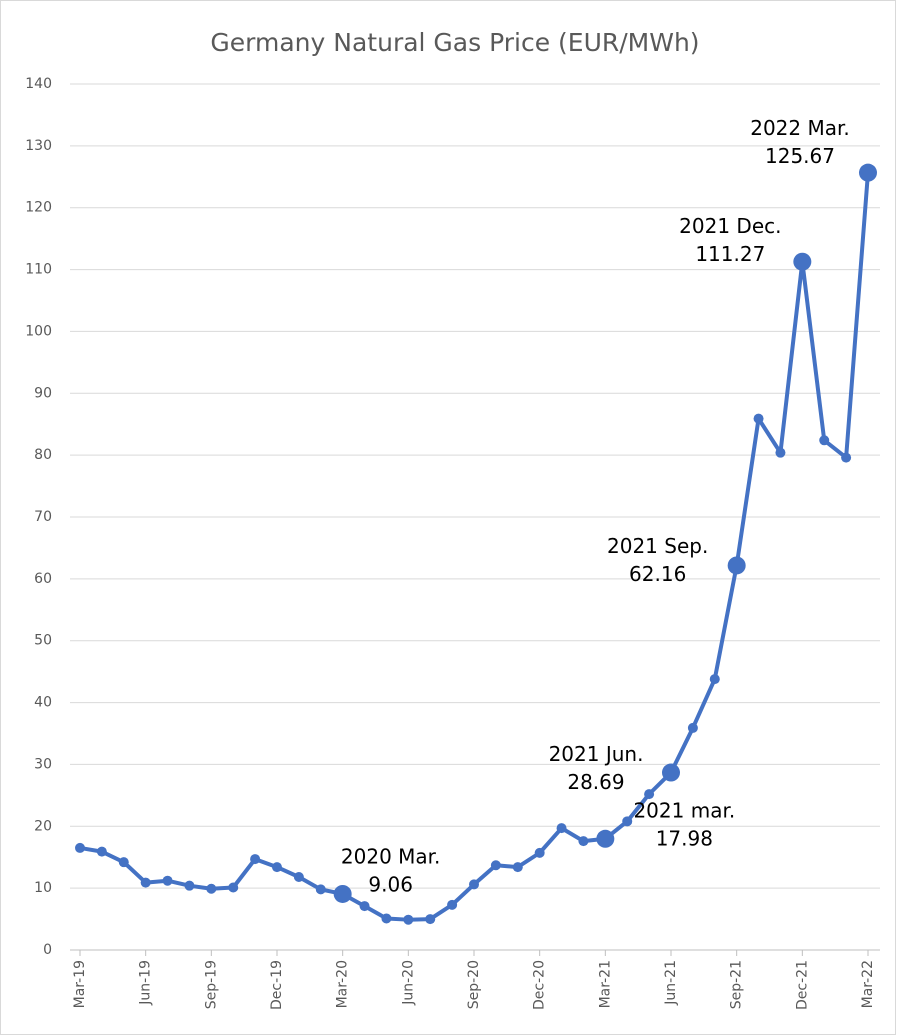 This screenshot has height=1036, width=897. What do you see at coordinates (43, 455) in the screenshot?
I see `y-tick-label: 80` at bounding box center [43, 455].